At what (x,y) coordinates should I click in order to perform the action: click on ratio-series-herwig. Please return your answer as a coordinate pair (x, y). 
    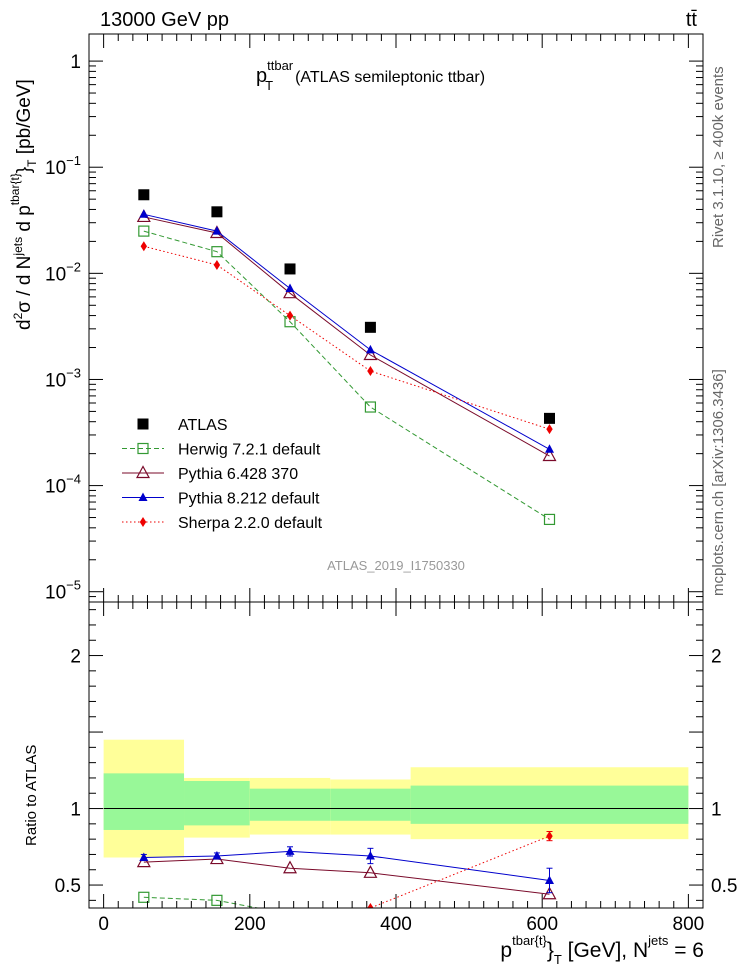
    Looking at the image, I should click on (199, 899).